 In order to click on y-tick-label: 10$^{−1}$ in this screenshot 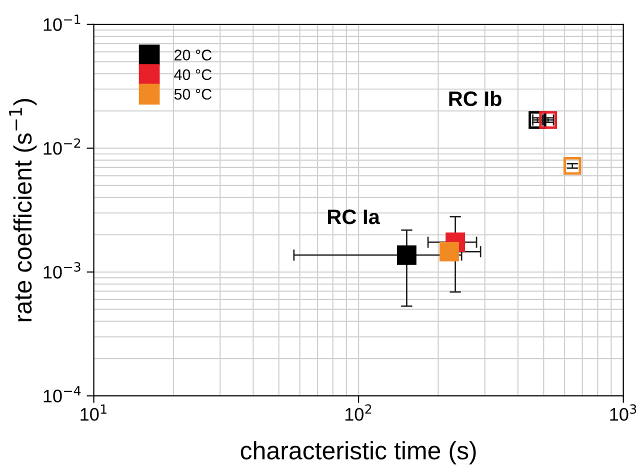, I will do `click(62, 22)`.